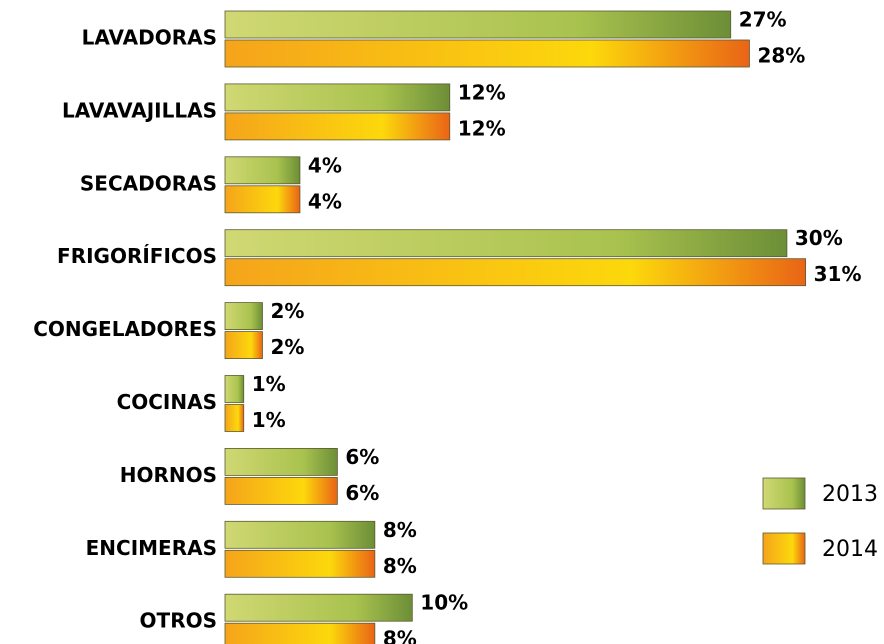 This screenshot has height=644, width=884. What do you see at coordinates (151, 548) in the screenshot?
I see `category-label: ENCIMERAS` at bounding box center [151, 548].